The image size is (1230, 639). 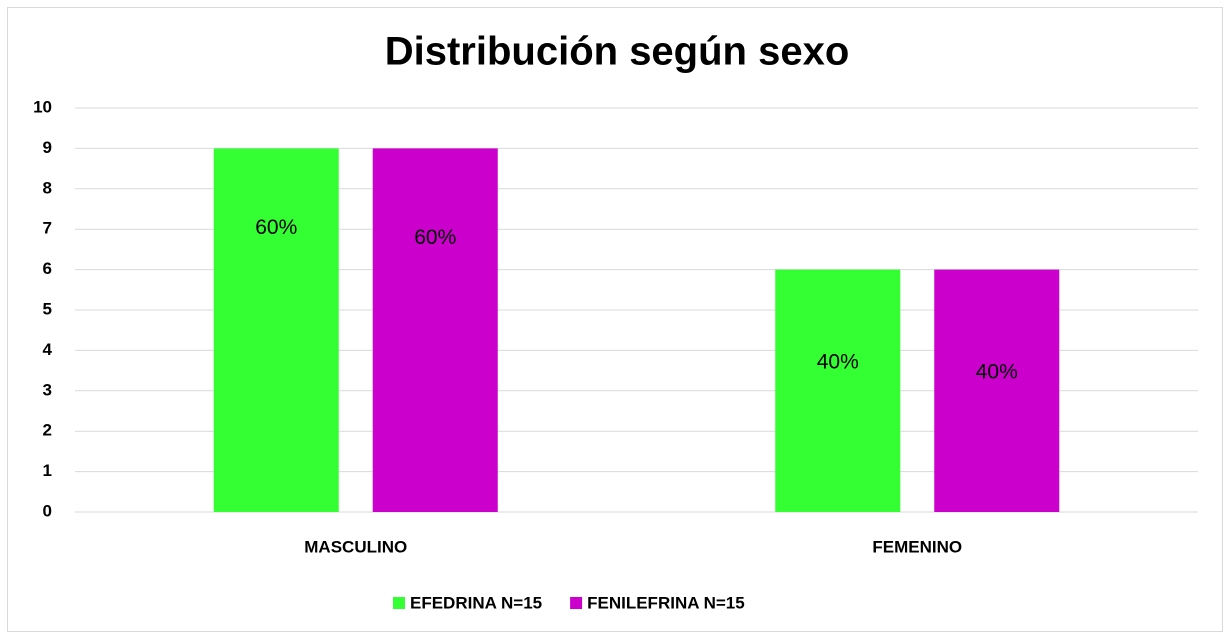 What do you see at coordinates (617, 52) in the screenshot?
I see `chart-title: Distribución según sexo` at bounding box center [617, 52].